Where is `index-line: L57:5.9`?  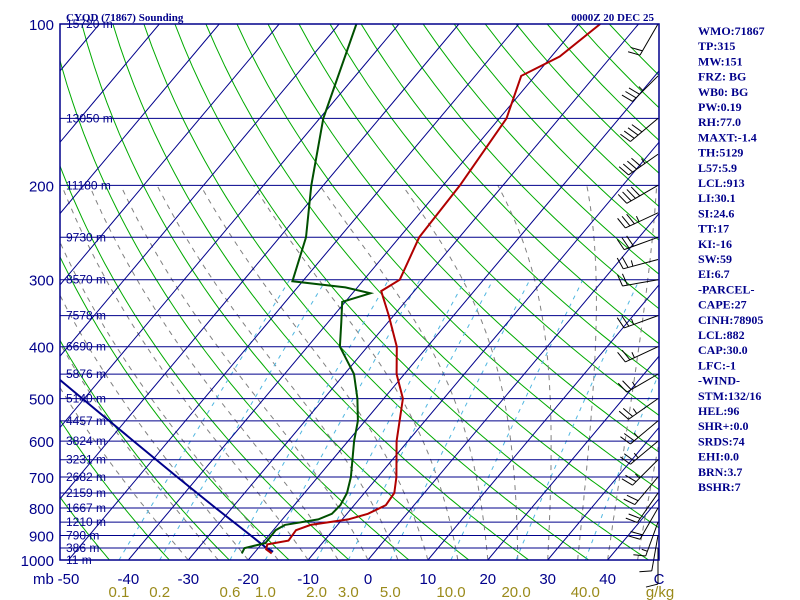 index-line: L57:5.9 is located at coordinates (717, 168).